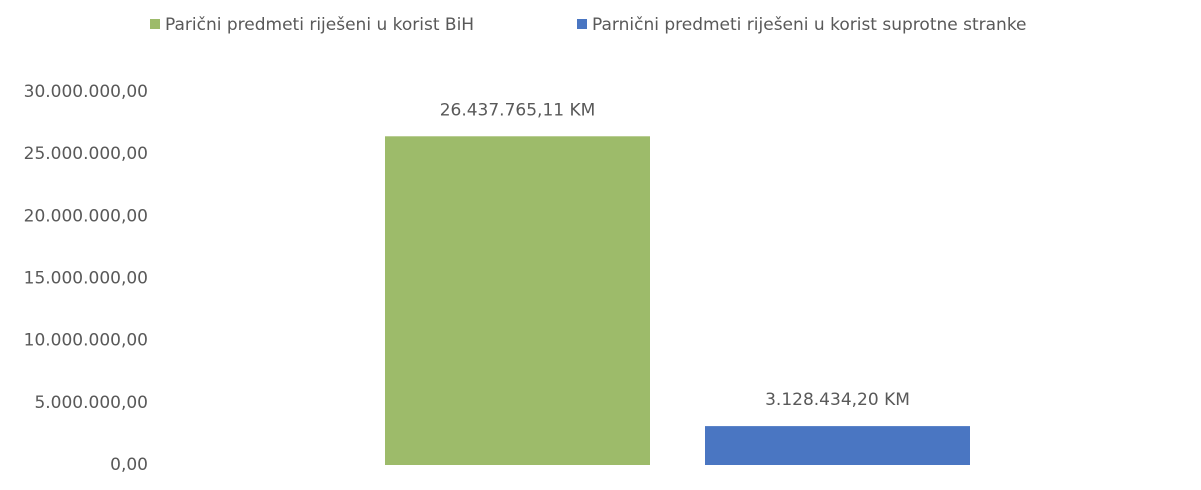 The width and height of the screenshot is (1201, 490). What do you see at coordinates (86, 92) in the screenshot?
I see `y-tick-label: 30.000.000,00` at bounding box center [86, 92].